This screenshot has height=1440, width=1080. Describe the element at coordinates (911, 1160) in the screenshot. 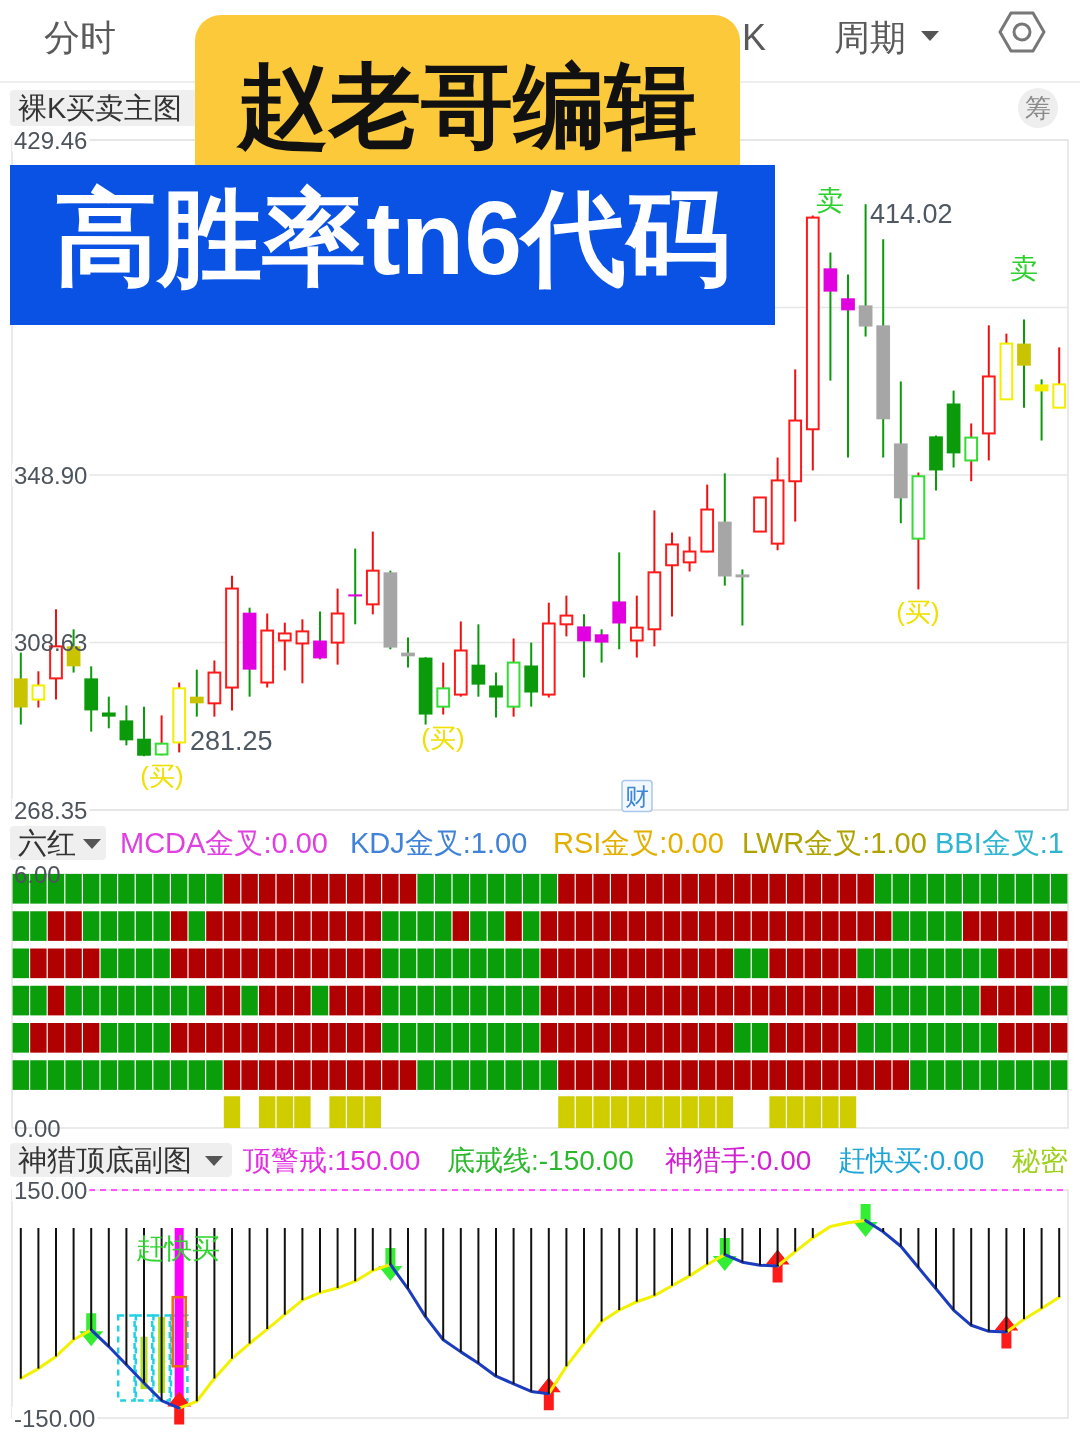

I see `annotation: 赶快买:0.00` at that location.